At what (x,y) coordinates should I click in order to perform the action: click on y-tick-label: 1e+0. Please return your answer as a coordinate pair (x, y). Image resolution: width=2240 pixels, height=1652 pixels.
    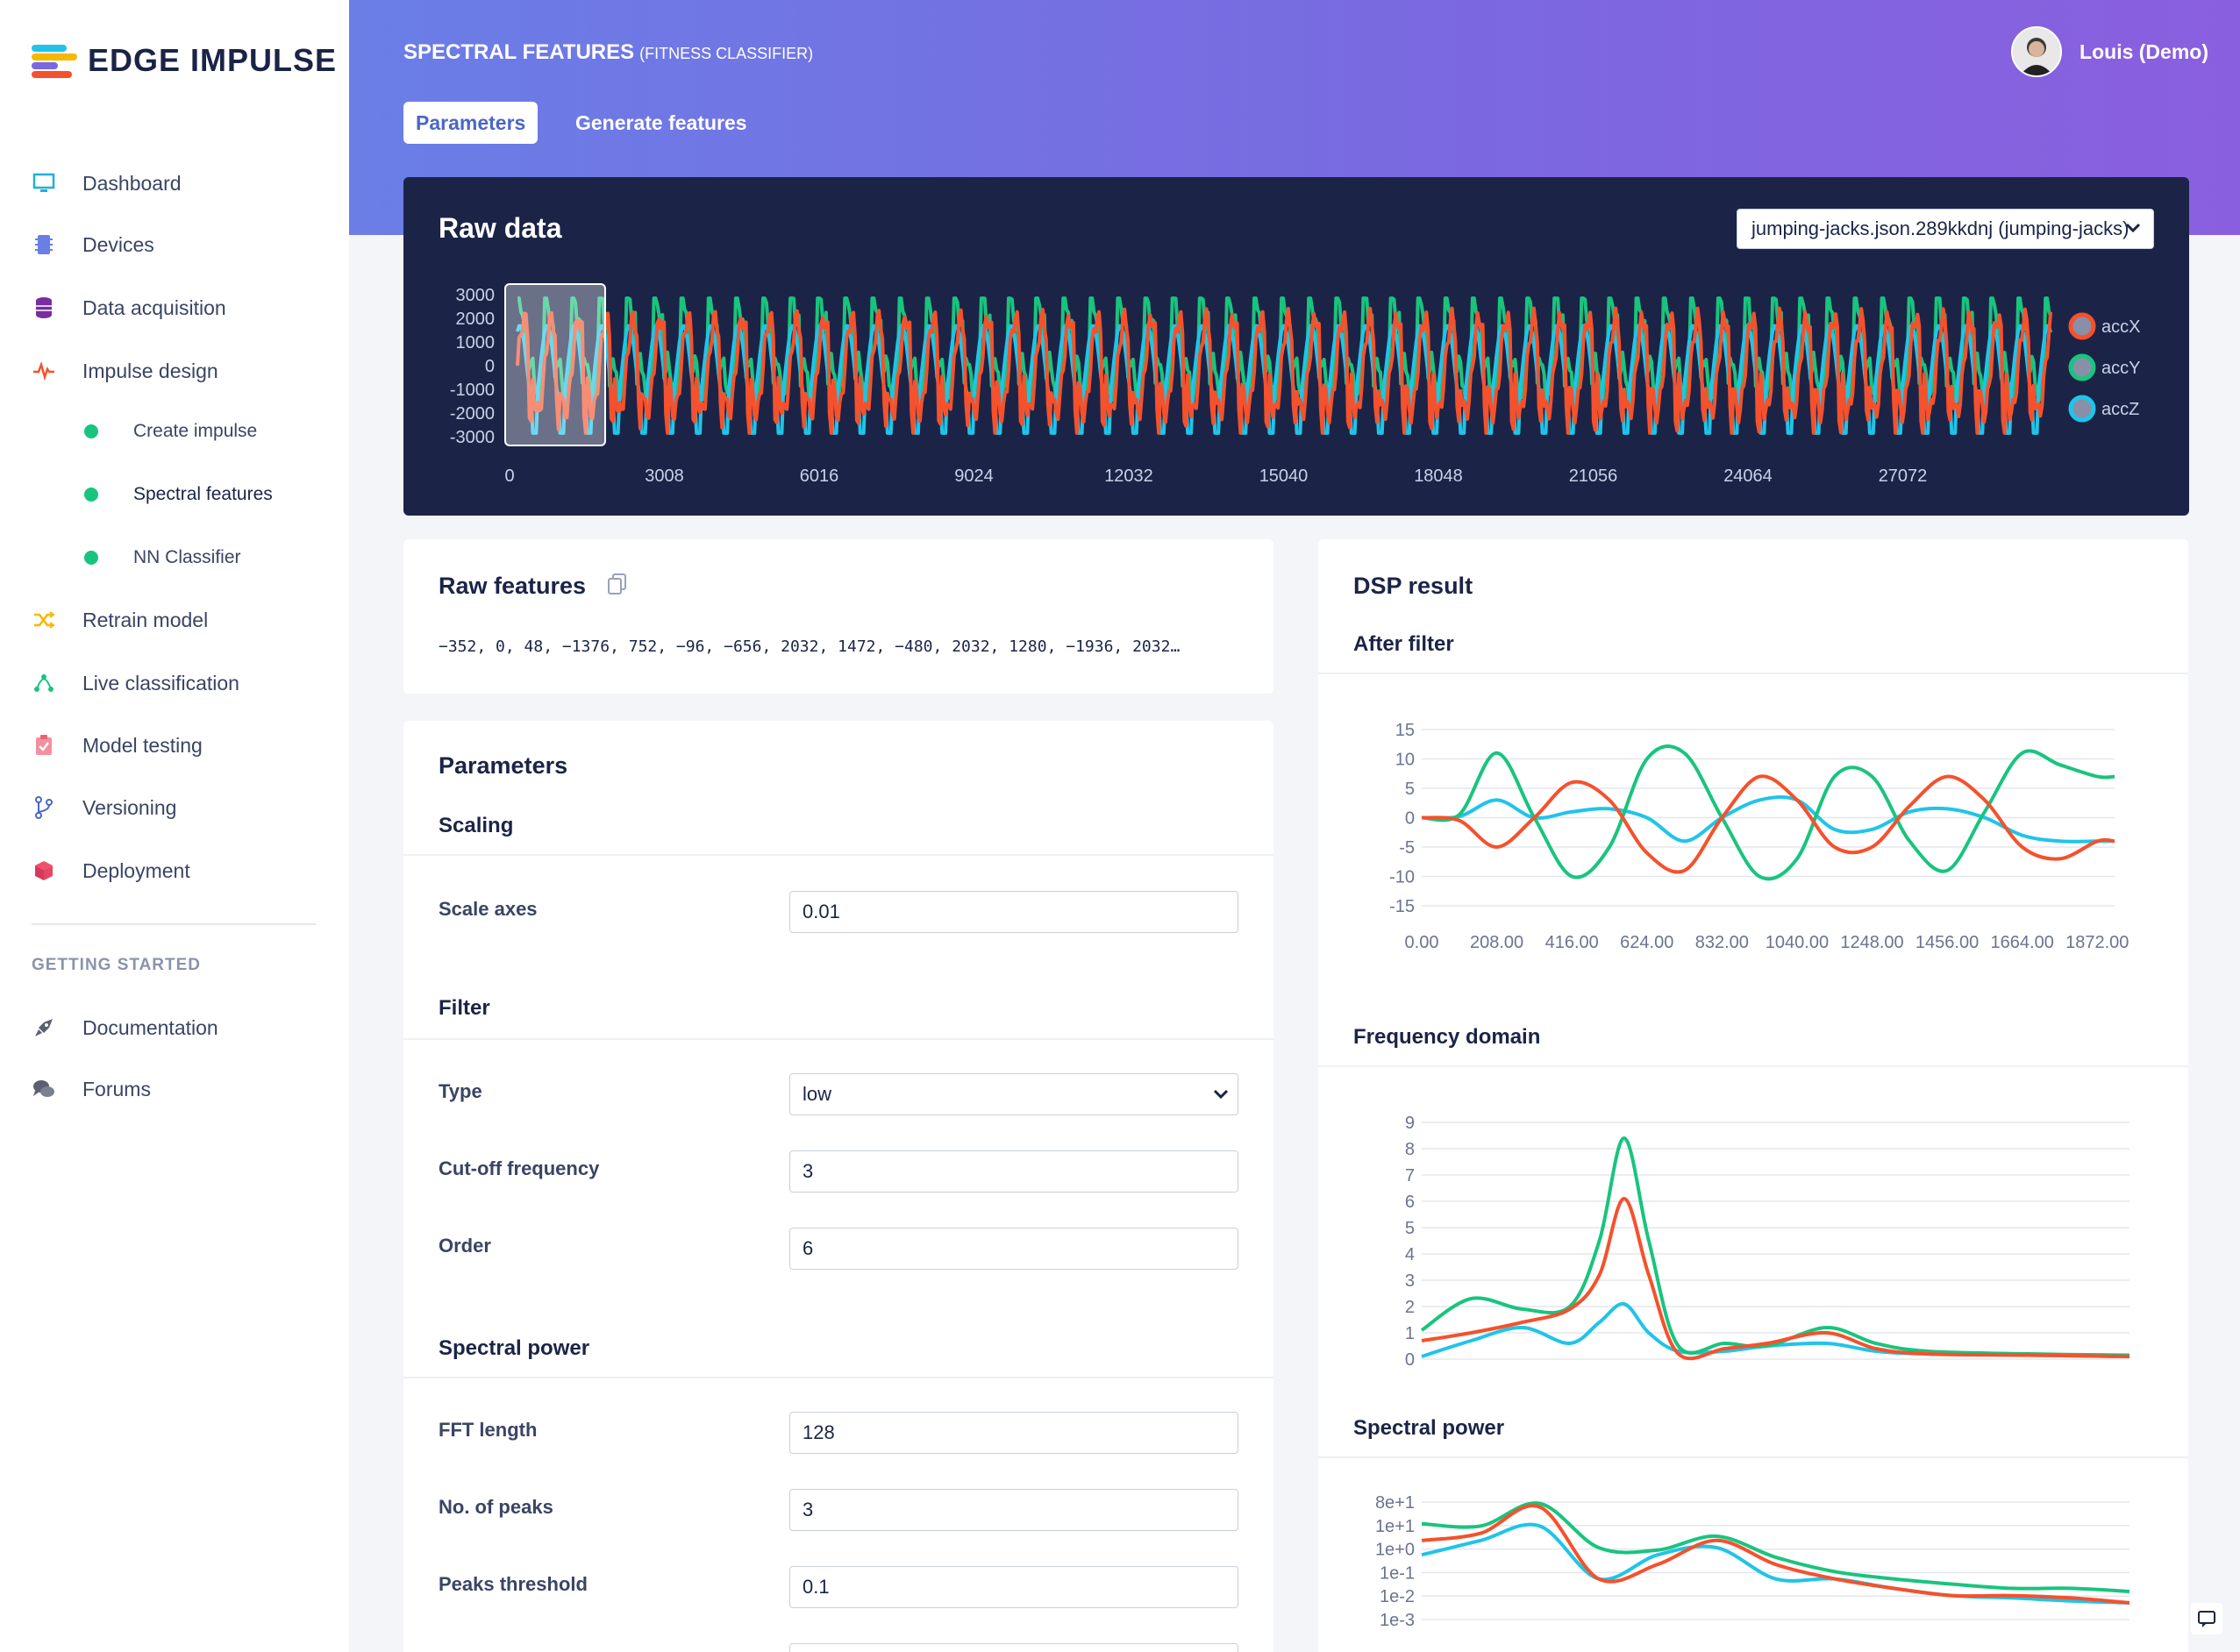
    Looking at the image, I should click on (1395, 1550).